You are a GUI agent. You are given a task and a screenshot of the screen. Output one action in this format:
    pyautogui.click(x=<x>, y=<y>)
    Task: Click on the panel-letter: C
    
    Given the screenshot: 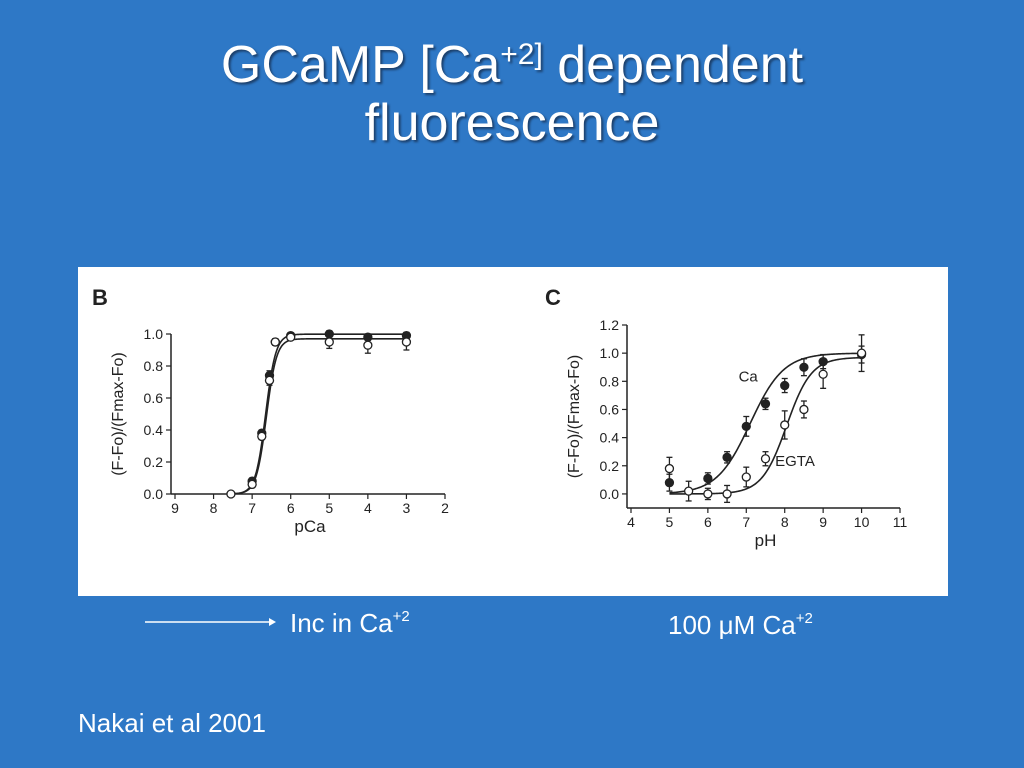 What is the action you would take?
    pyautogui.click(x=553, y=297)
    